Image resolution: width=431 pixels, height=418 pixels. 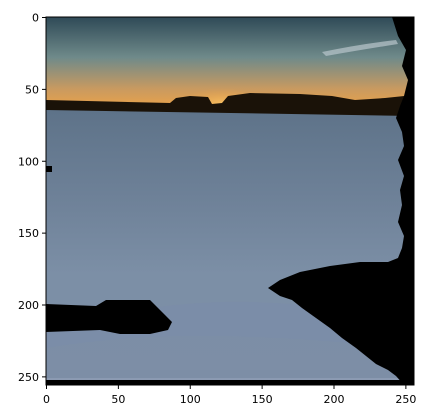 What do you see at coordinates (334, 399) in the screenshot?
I see `x-tick-label: 200` at bounding box center [334, 399].